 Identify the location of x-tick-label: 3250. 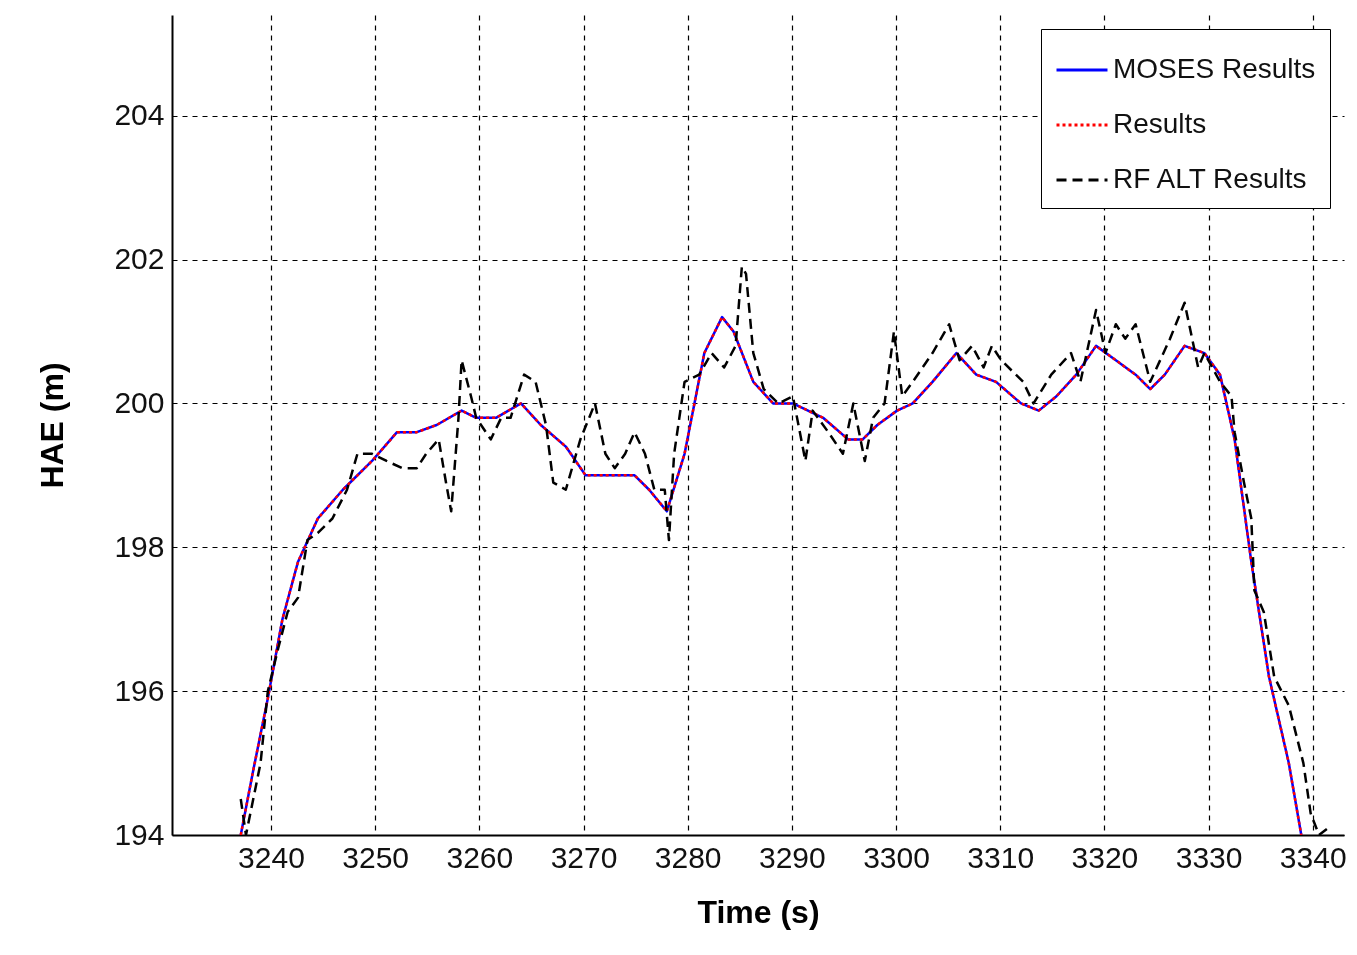
(376, 857).